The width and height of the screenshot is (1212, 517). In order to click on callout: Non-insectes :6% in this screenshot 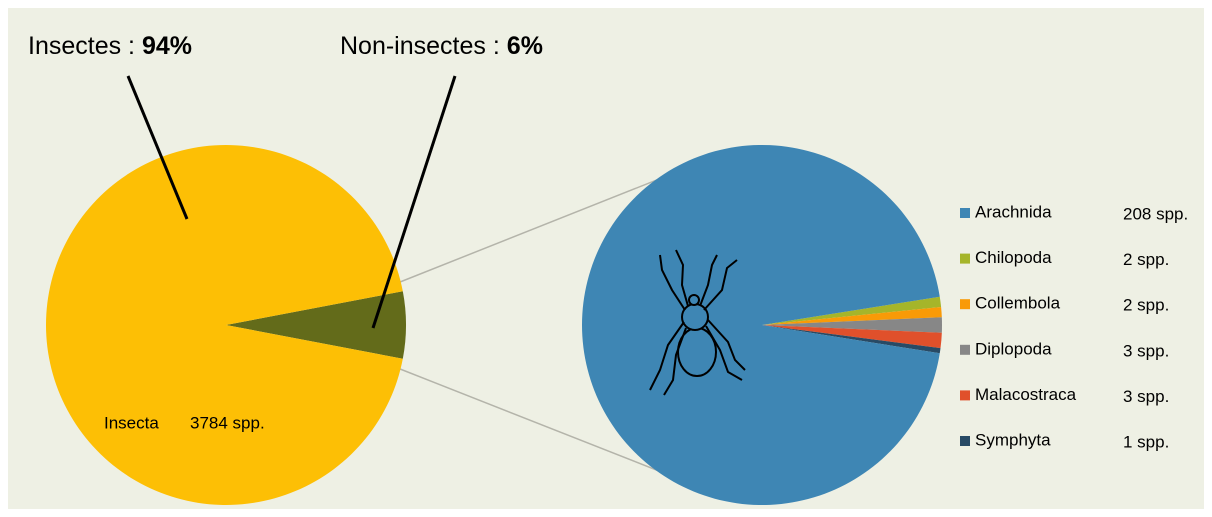, I will do `click(441, 46)`.